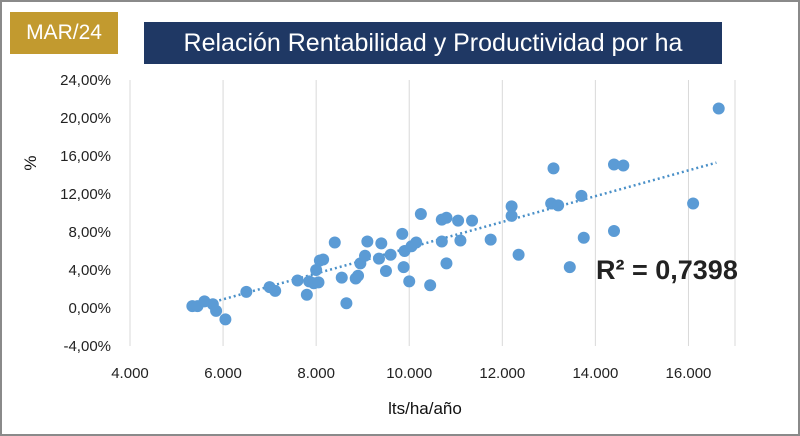  What do you see at coordinates (85, 118) in the screenshot?
I see `y-tick-label: 20,00%` at bounding box center [85, 118].